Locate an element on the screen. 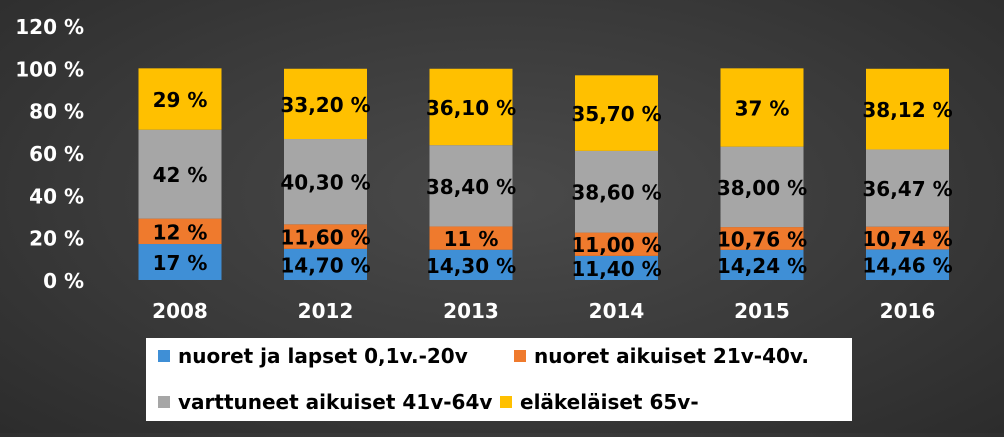  data-label: 38,60 % is located at coordinates (616, 193).